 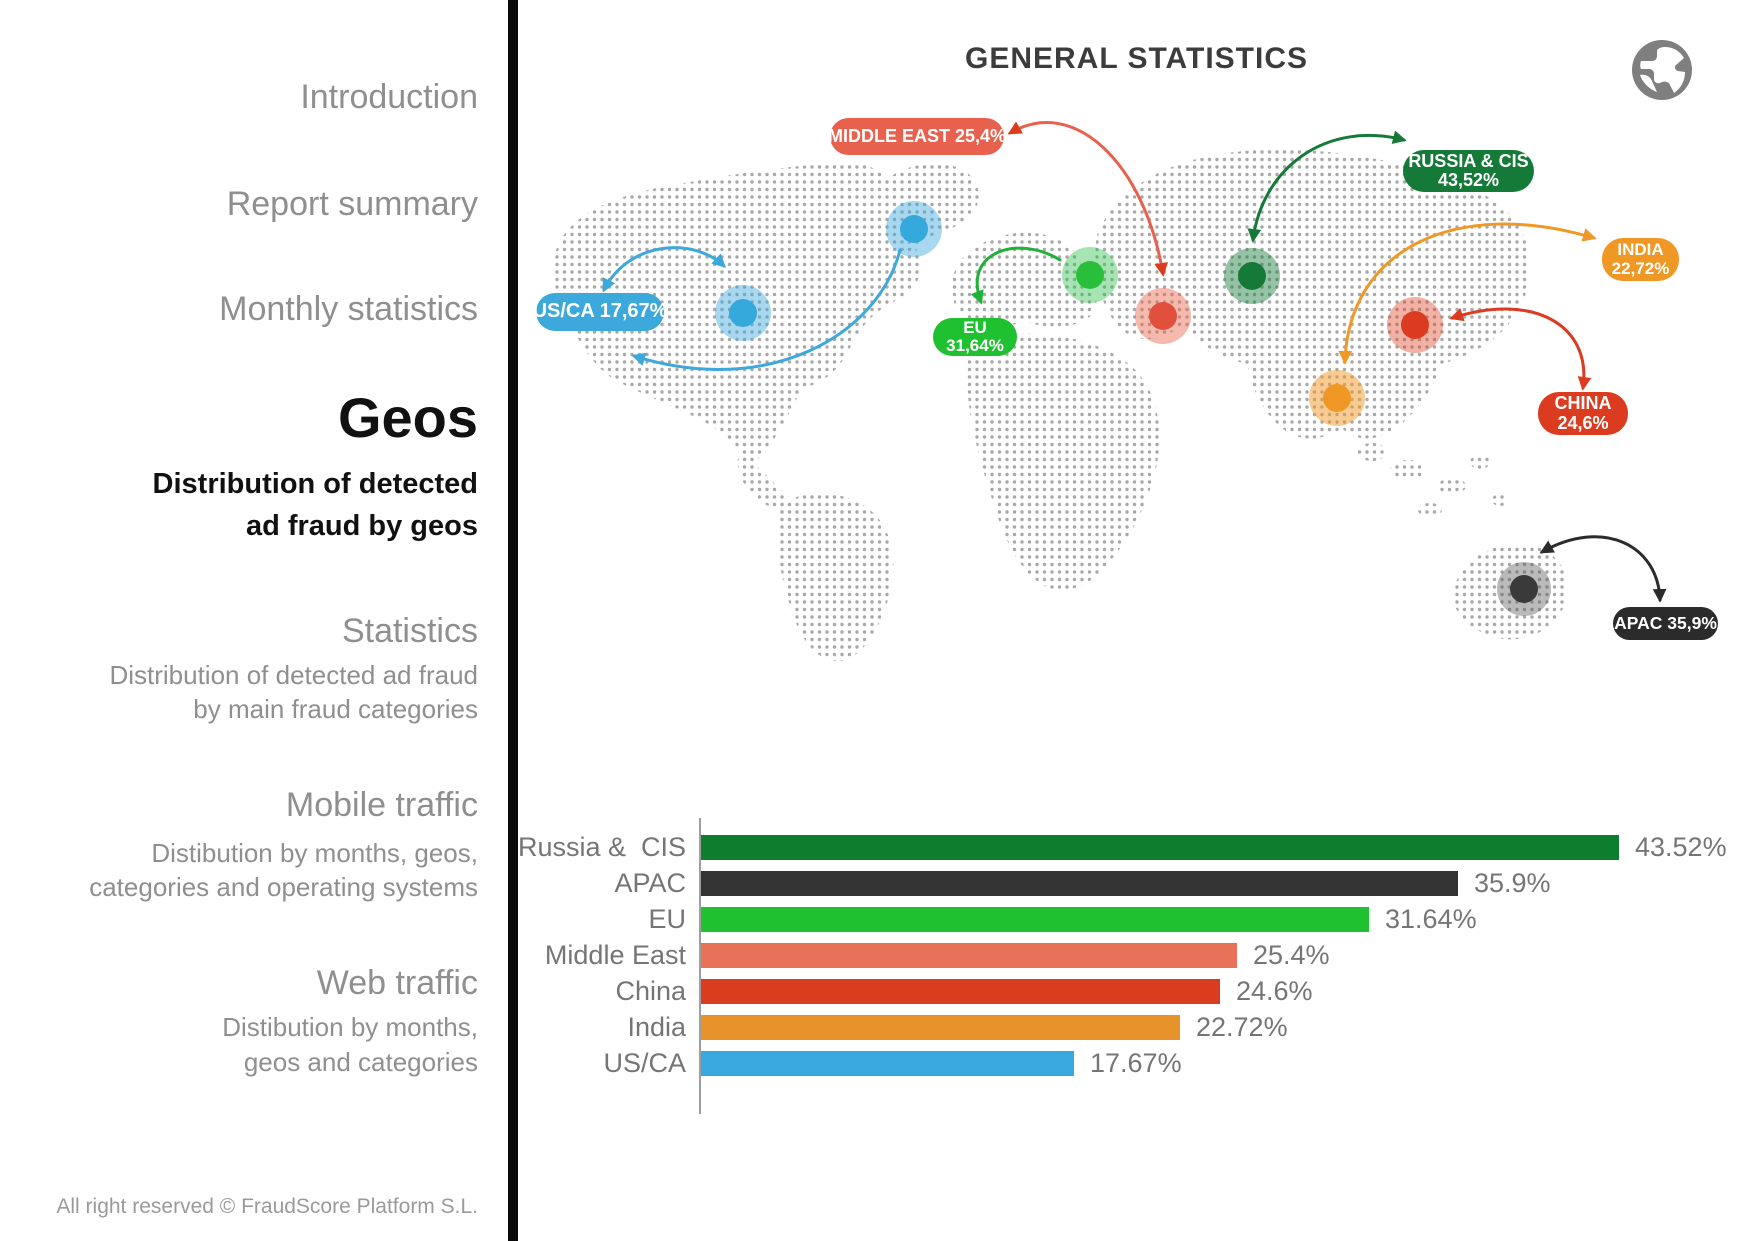 What do you see at coordinates (381, 805) in the screenshot?
I see `mobile-traffic-title: Mobile traffic` at bounding box center [381, 805].